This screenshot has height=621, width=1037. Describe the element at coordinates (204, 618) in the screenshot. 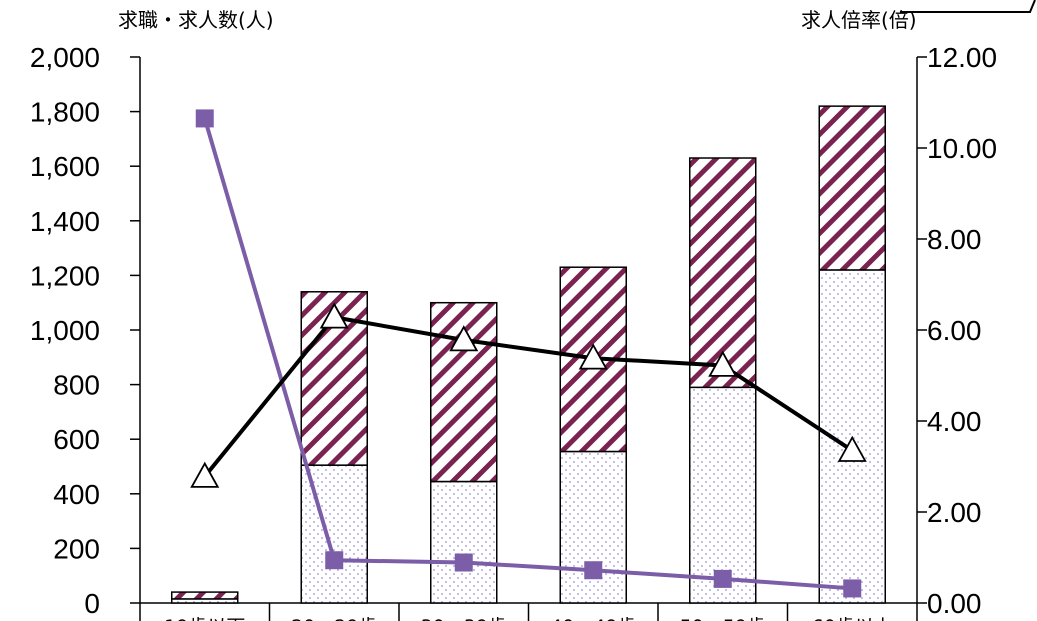

I see `category-label: 19歳以下` at that location.